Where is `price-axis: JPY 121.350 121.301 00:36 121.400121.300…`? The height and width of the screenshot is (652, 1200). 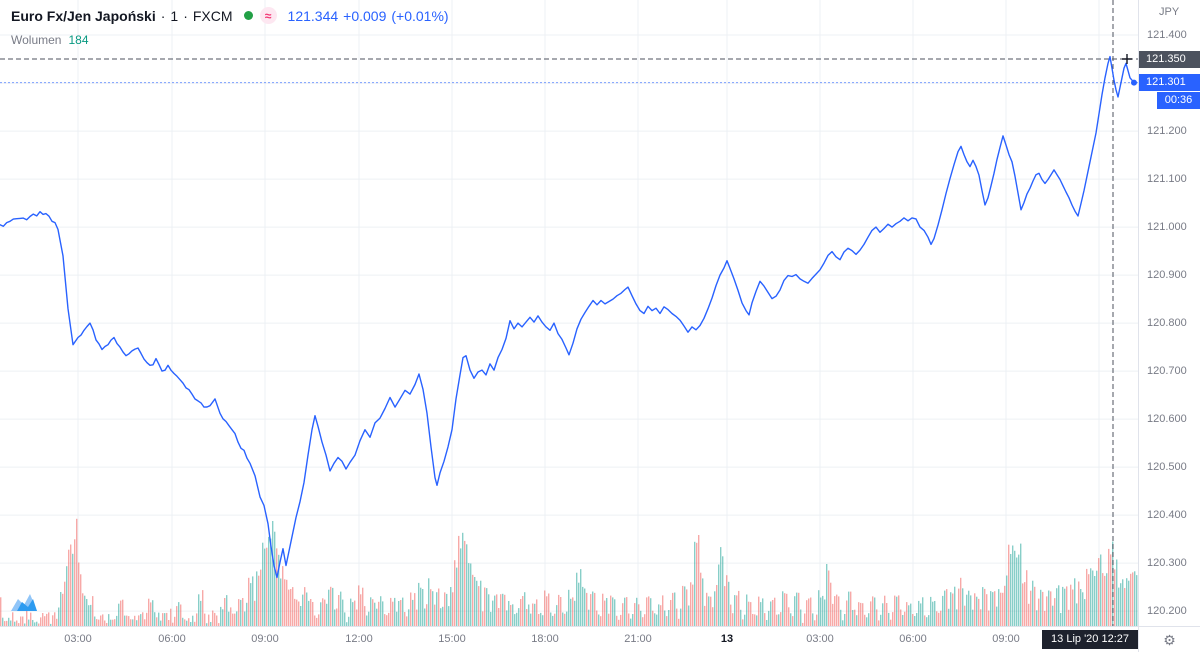 price-axis: JPY 121.350 121.301 00:36 121.400121.300… is located at coordinates (1169, 313).